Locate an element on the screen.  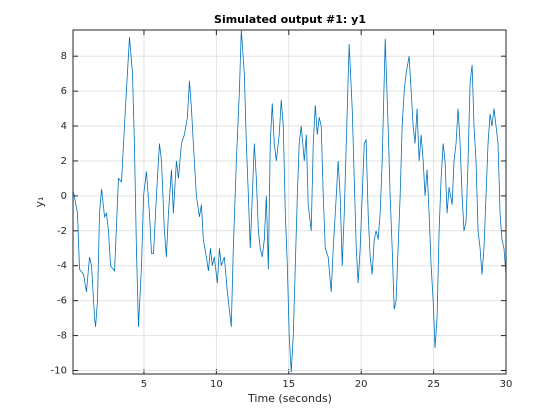
x-tick-label: 25 is located at coordinates (433, 384).